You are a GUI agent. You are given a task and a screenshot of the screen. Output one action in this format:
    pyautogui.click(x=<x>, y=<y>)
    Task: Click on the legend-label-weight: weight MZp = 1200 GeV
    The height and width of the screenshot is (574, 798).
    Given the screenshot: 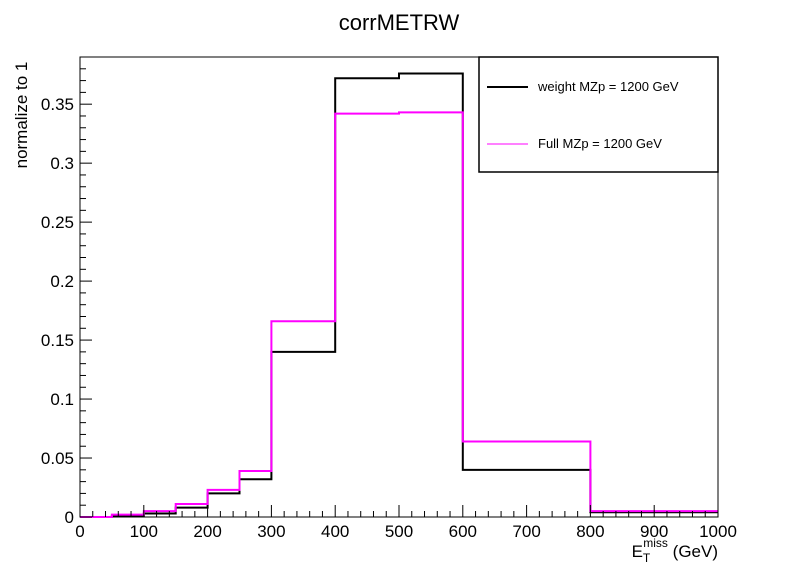 What is the action you would take?
    pyautogui.click(x=608, y=86)
    